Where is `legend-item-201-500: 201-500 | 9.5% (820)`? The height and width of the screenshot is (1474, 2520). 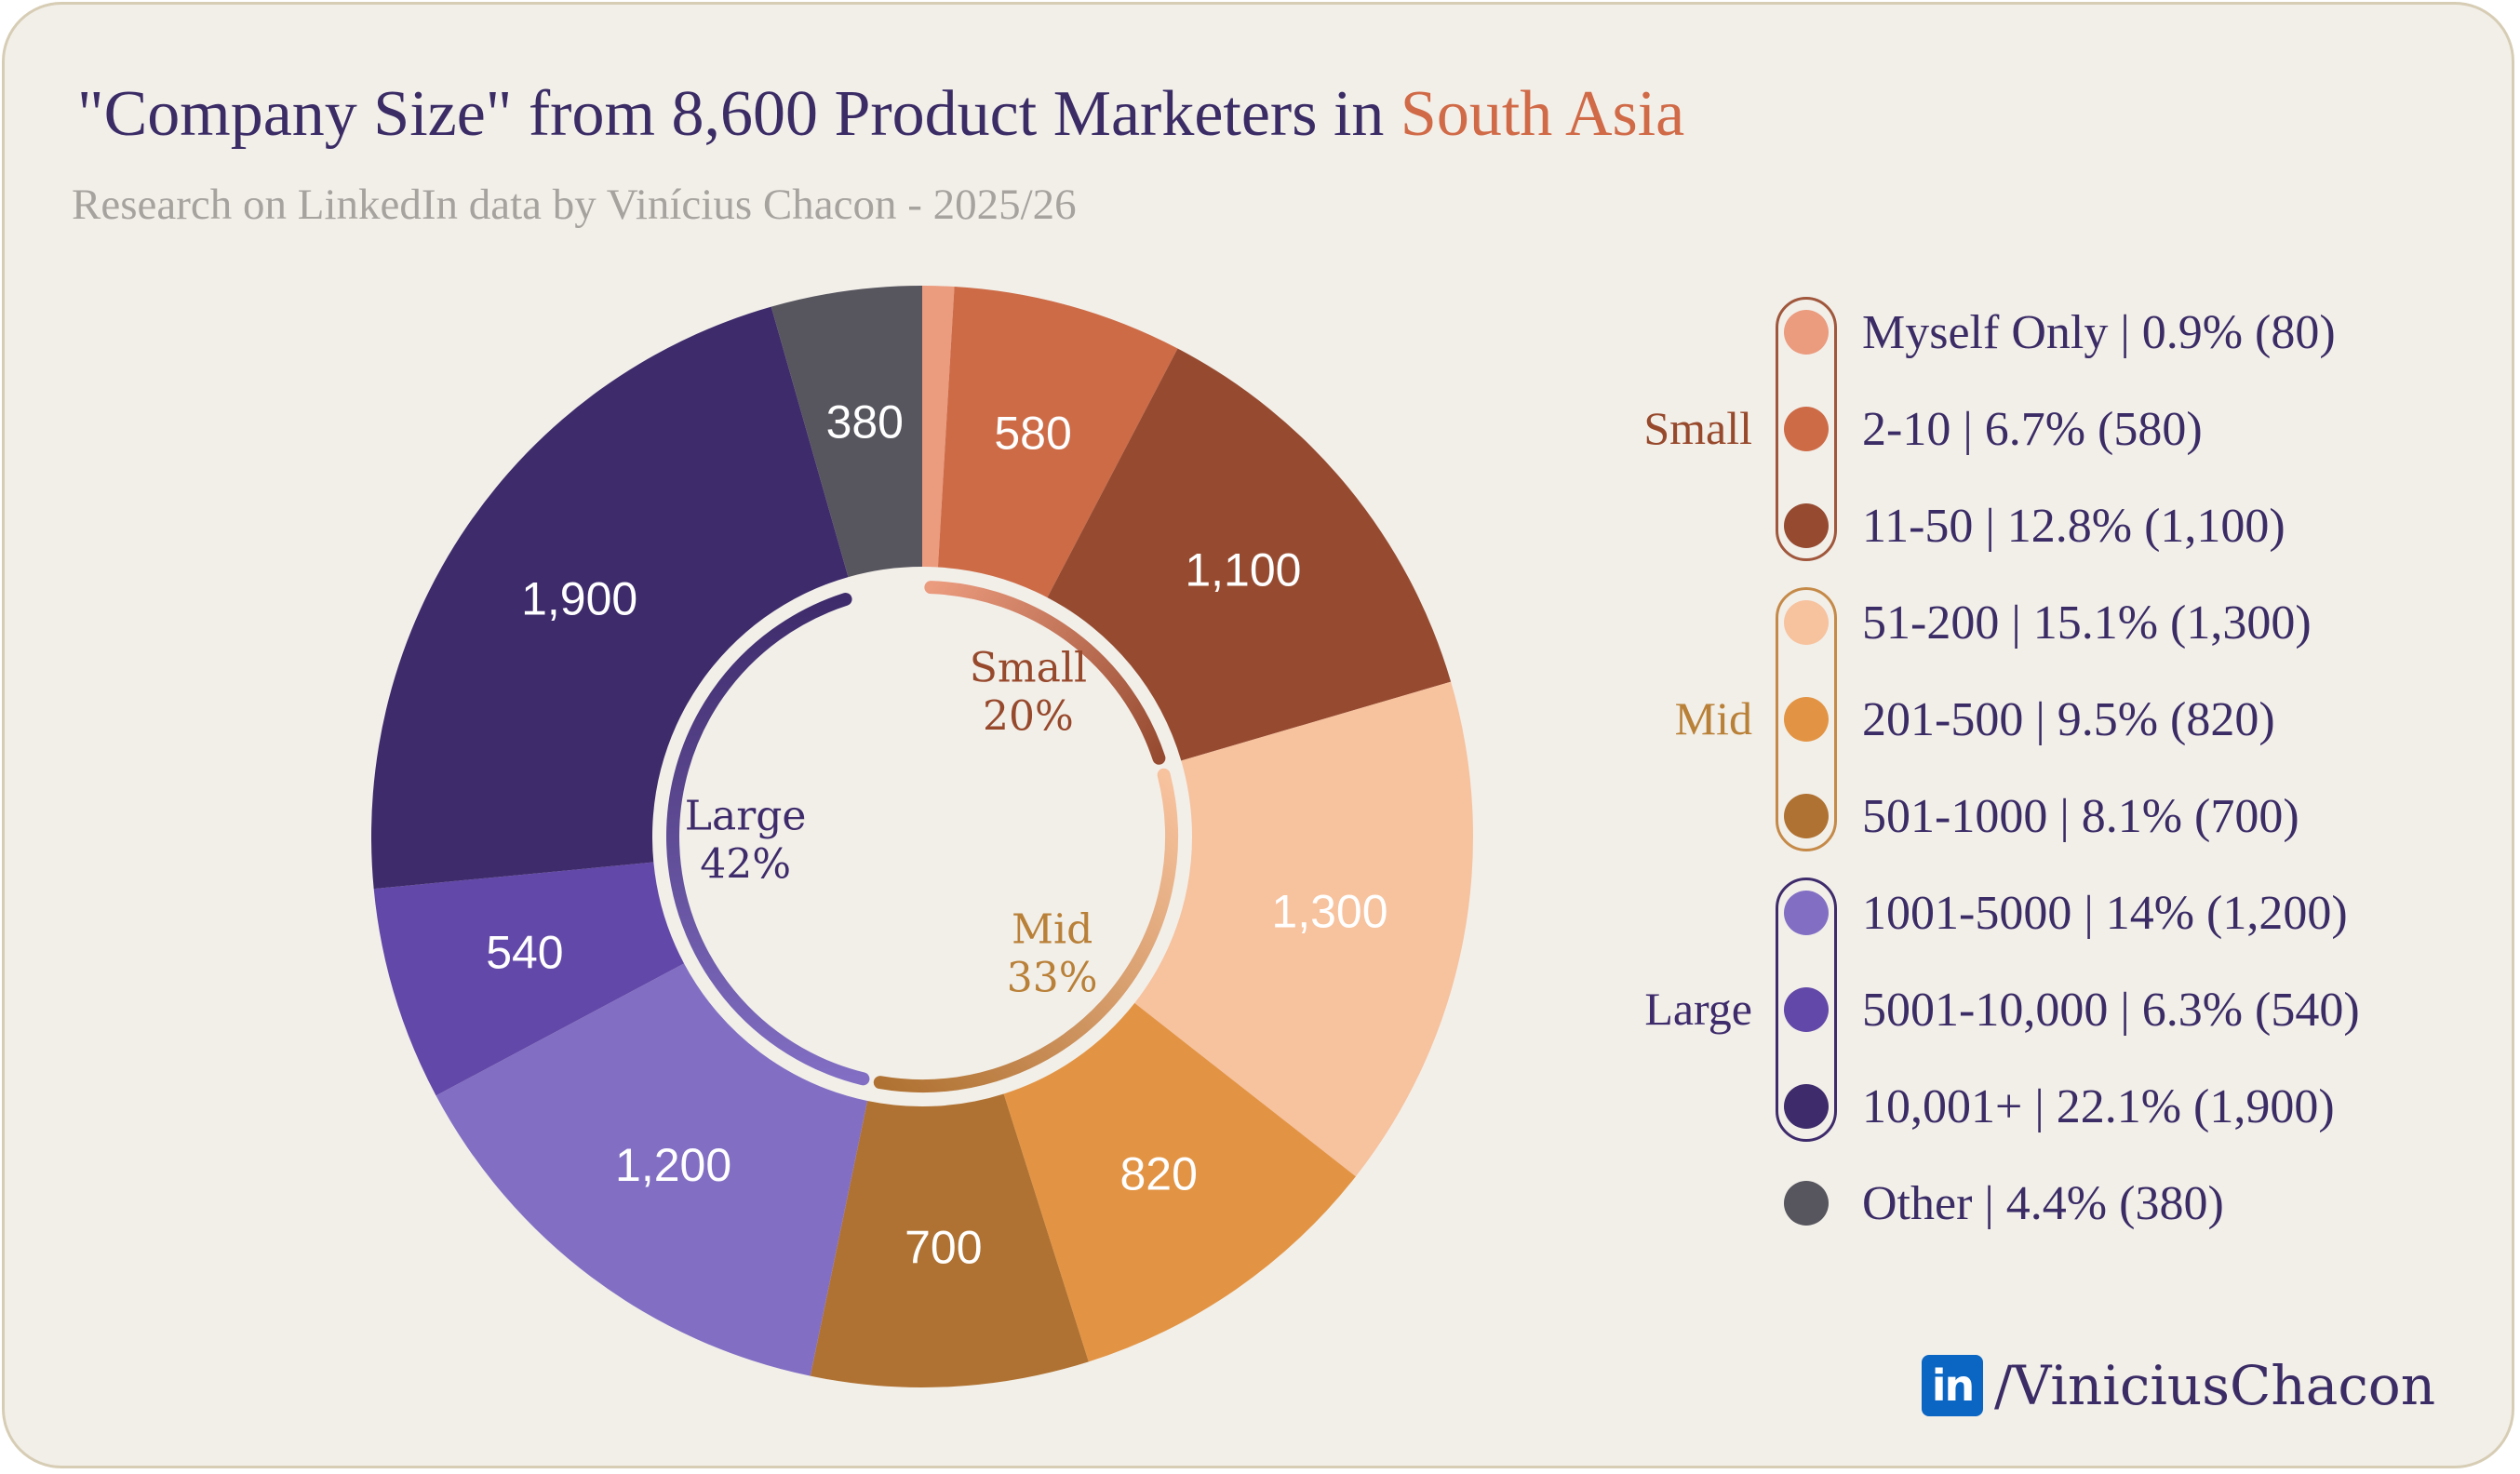
legend-item-201-500: 201-500 | 9.5% (820) is located at coordinates (2029, 719).